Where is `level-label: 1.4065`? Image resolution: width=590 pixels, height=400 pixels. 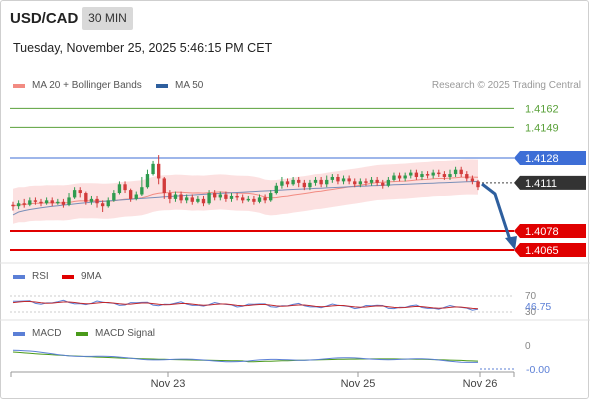 level-label: 1.4065 is located at coordinates (542, 251).